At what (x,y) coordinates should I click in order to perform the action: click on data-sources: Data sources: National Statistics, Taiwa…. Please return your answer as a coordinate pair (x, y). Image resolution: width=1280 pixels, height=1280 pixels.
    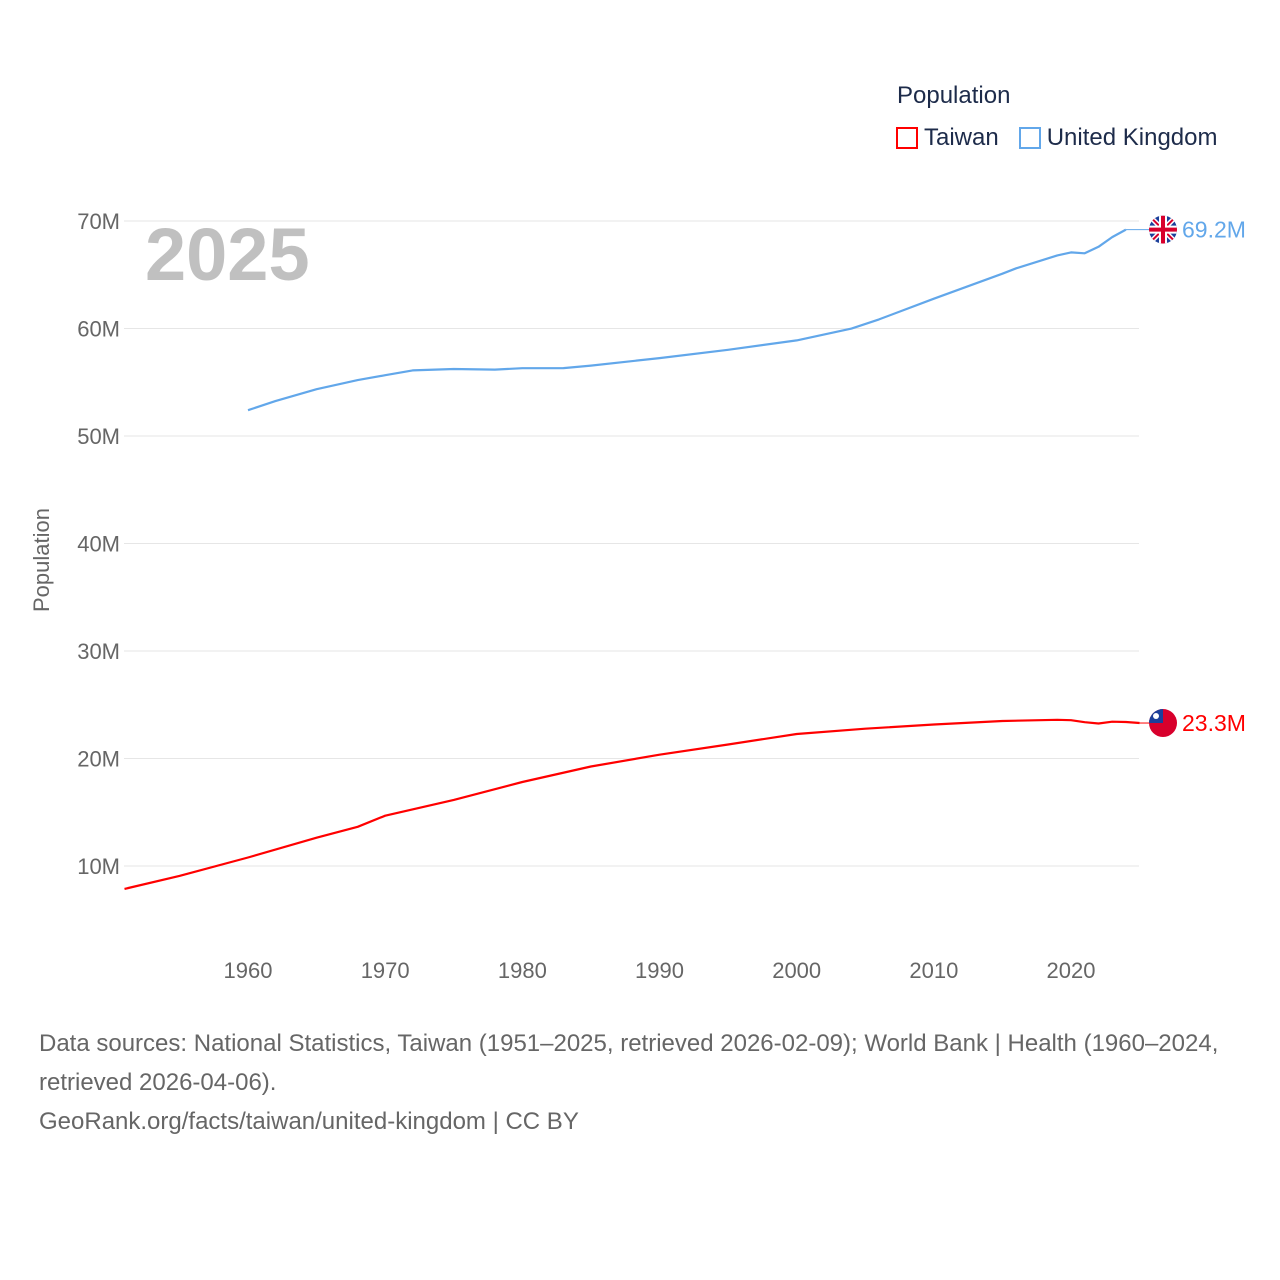
    Looking at the image, I should click on (629, 1063).